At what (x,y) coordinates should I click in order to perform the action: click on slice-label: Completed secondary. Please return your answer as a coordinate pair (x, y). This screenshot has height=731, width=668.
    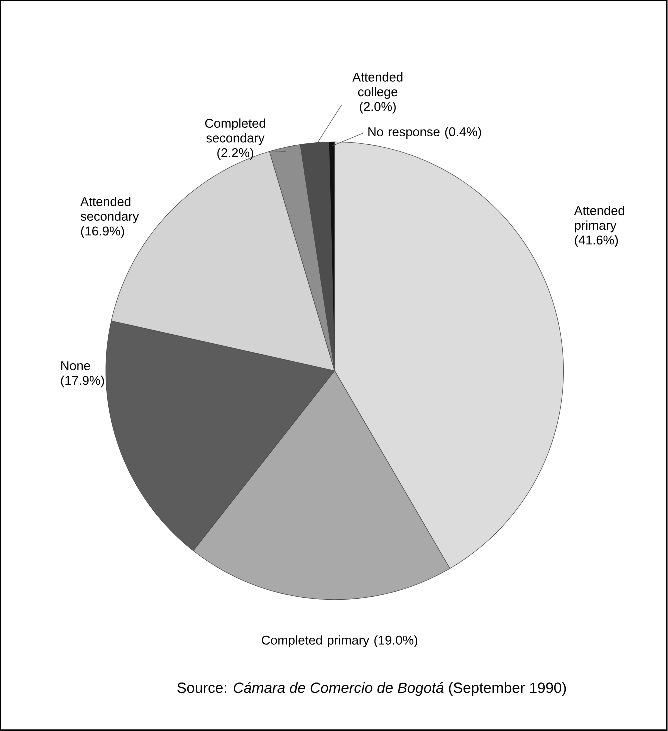
    Looking at the image, I should click on (236, 132).